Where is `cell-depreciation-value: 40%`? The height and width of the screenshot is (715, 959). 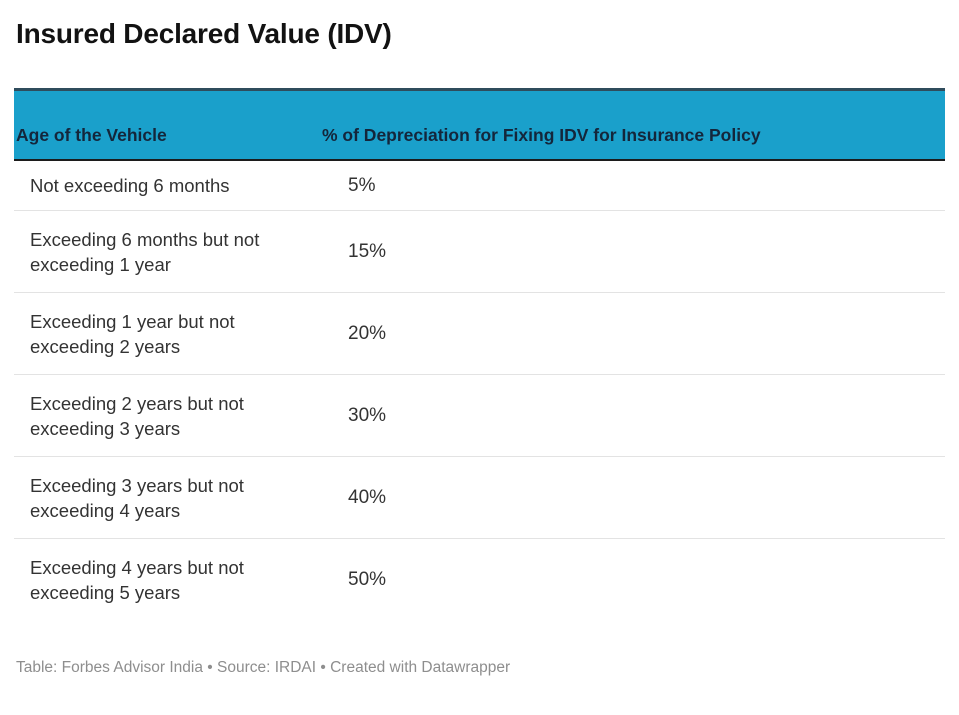
cell-depreciation-value: 40% is located at coordinates (367, 497).